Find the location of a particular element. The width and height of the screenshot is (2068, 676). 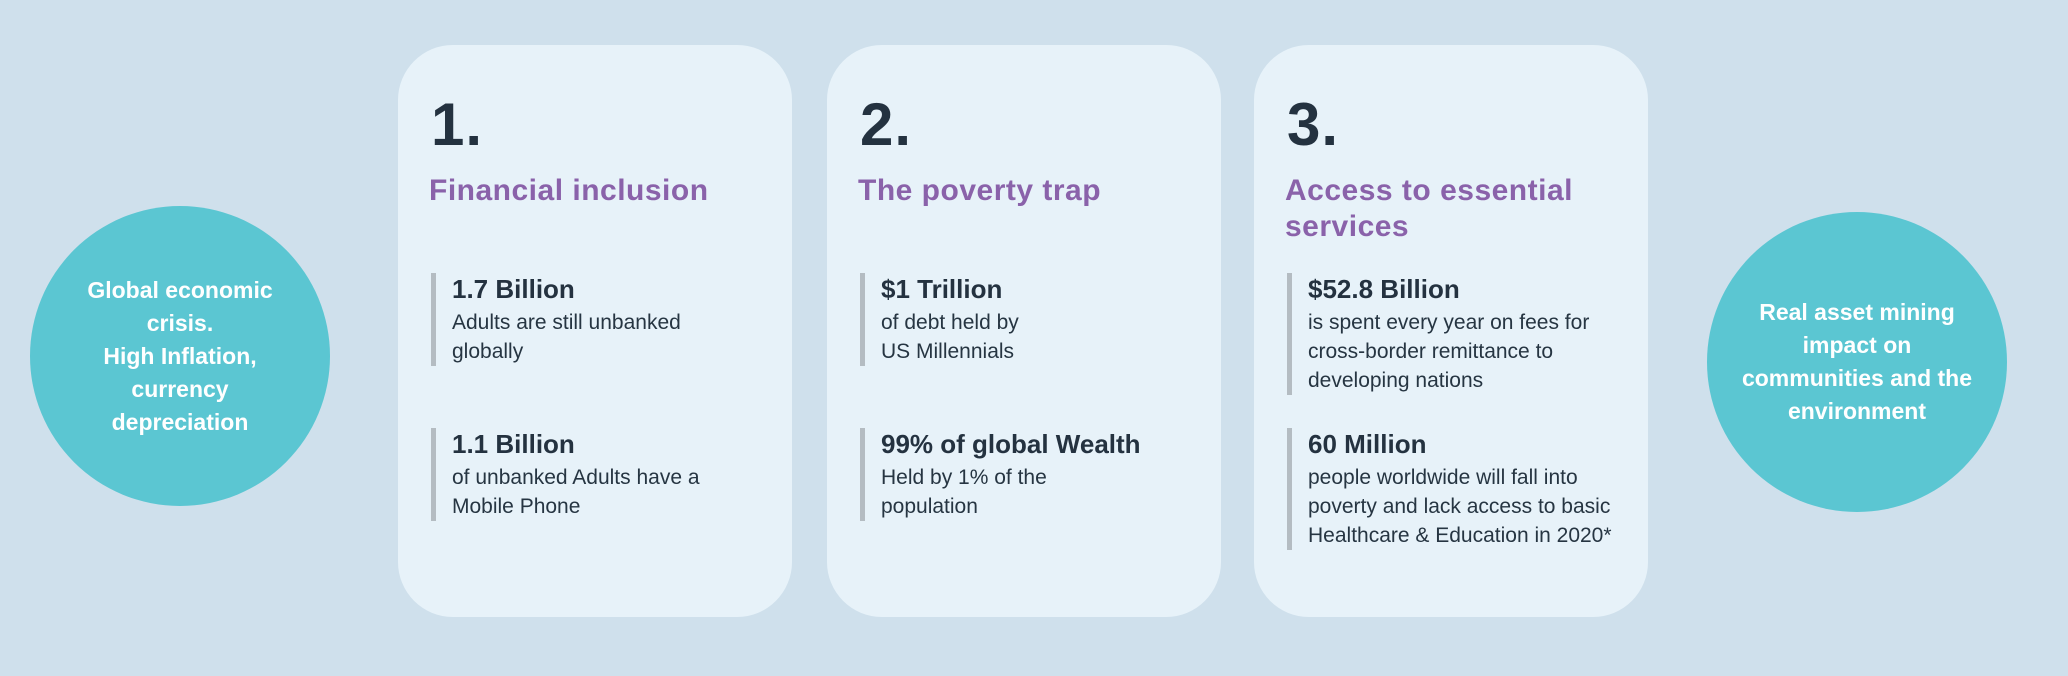

card-title-financial-inclusion: Financial inclusion is located at coordinates (569, 190).